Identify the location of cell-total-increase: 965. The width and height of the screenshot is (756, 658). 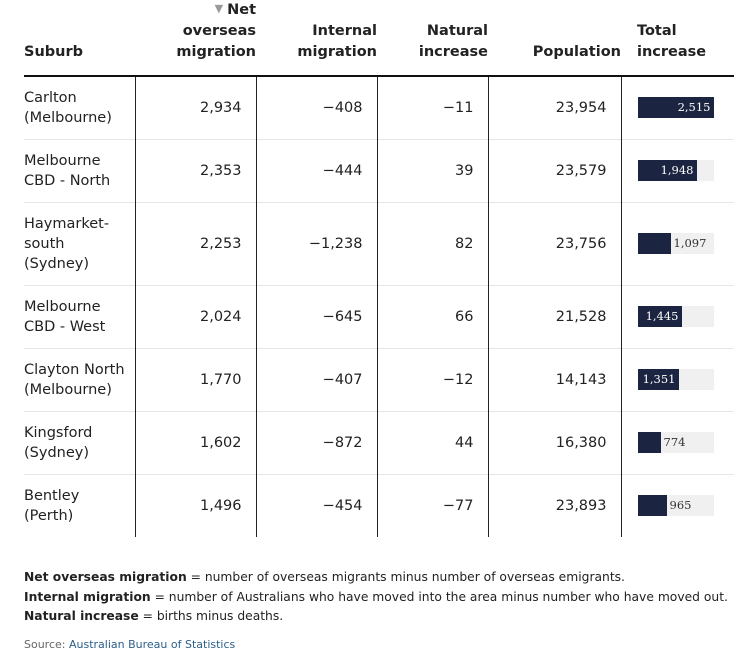
(677, 505).